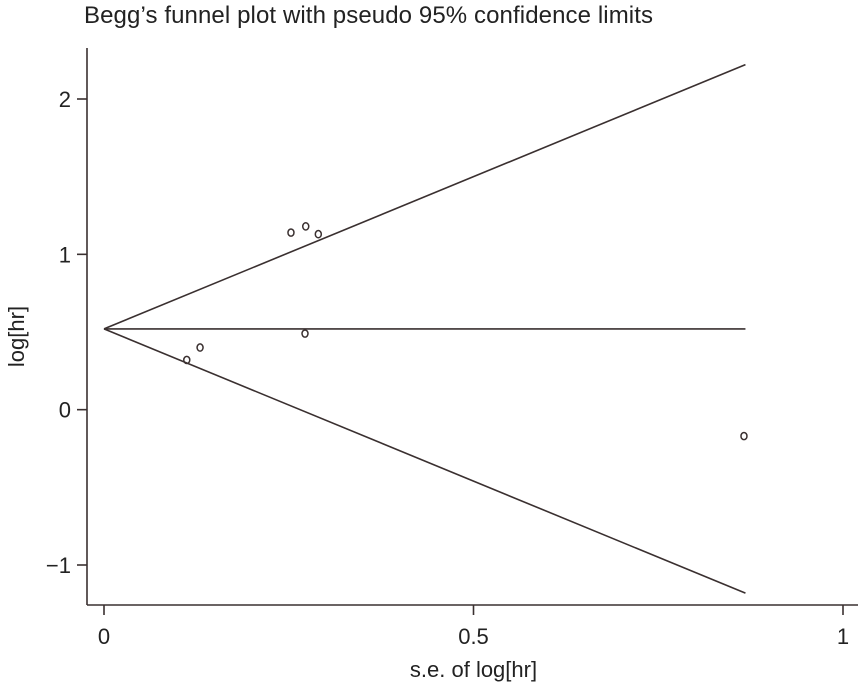  I want to click on x-tick-label: 0.5, so click(473, 636).